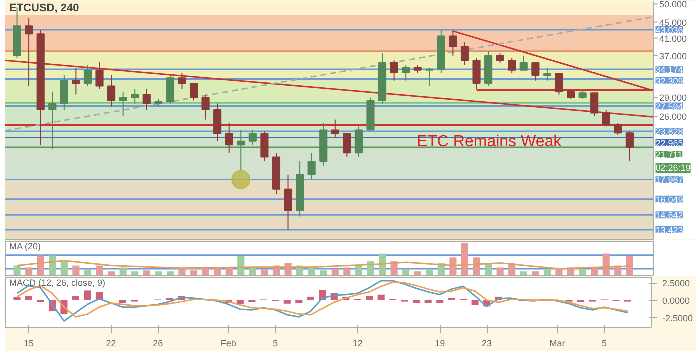 Image resolution: width=696 pixels, height=351 pixels. Describe the element at coordinates (670, 81) in the screenshot. I see `ref-line-label: 32.309` at that location.